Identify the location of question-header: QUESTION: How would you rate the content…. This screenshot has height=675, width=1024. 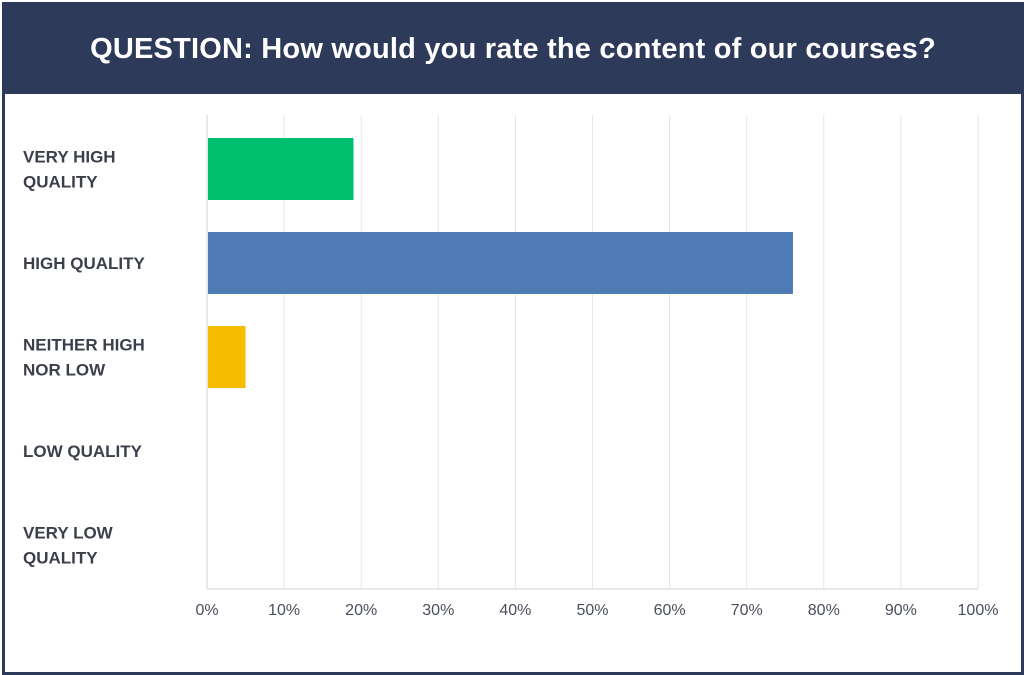
(513, 49).